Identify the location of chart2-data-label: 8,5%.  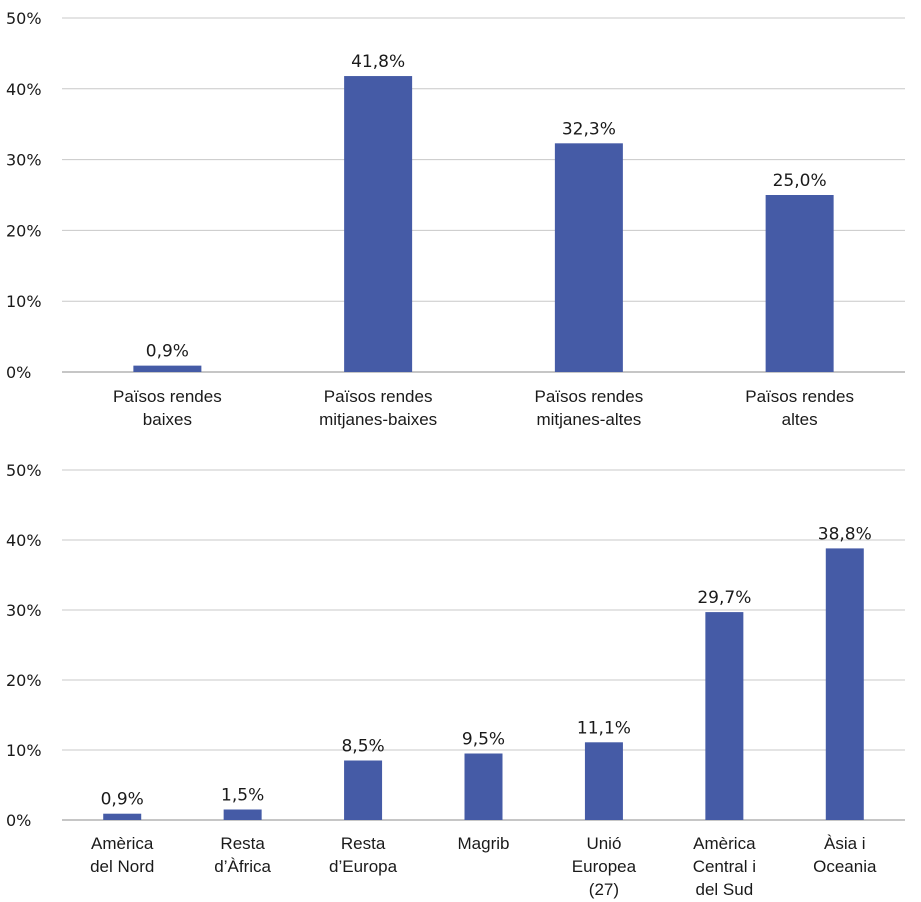
(362, 747).